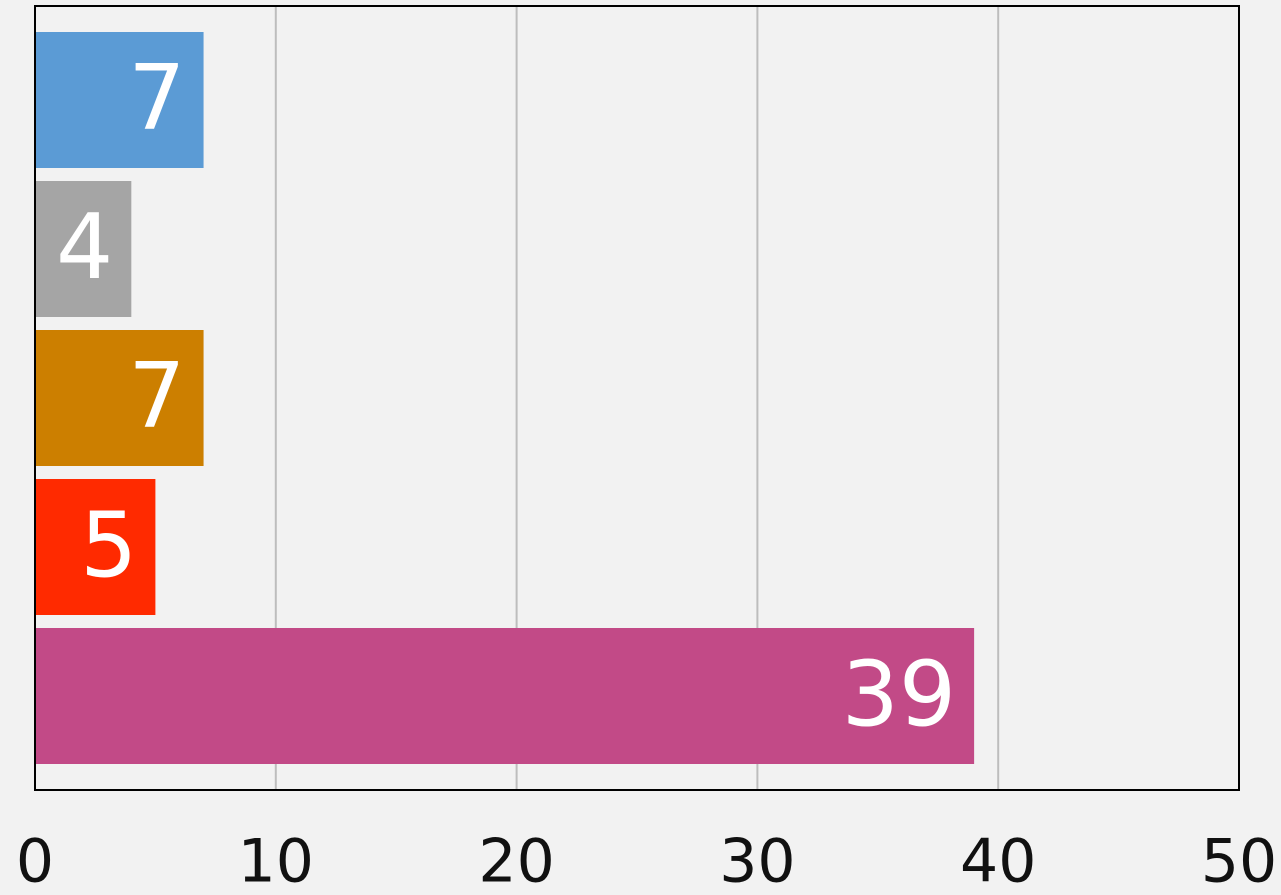 The image size is (1281, 895). I want to click on x-tick-label: 30, so click(757, 861).